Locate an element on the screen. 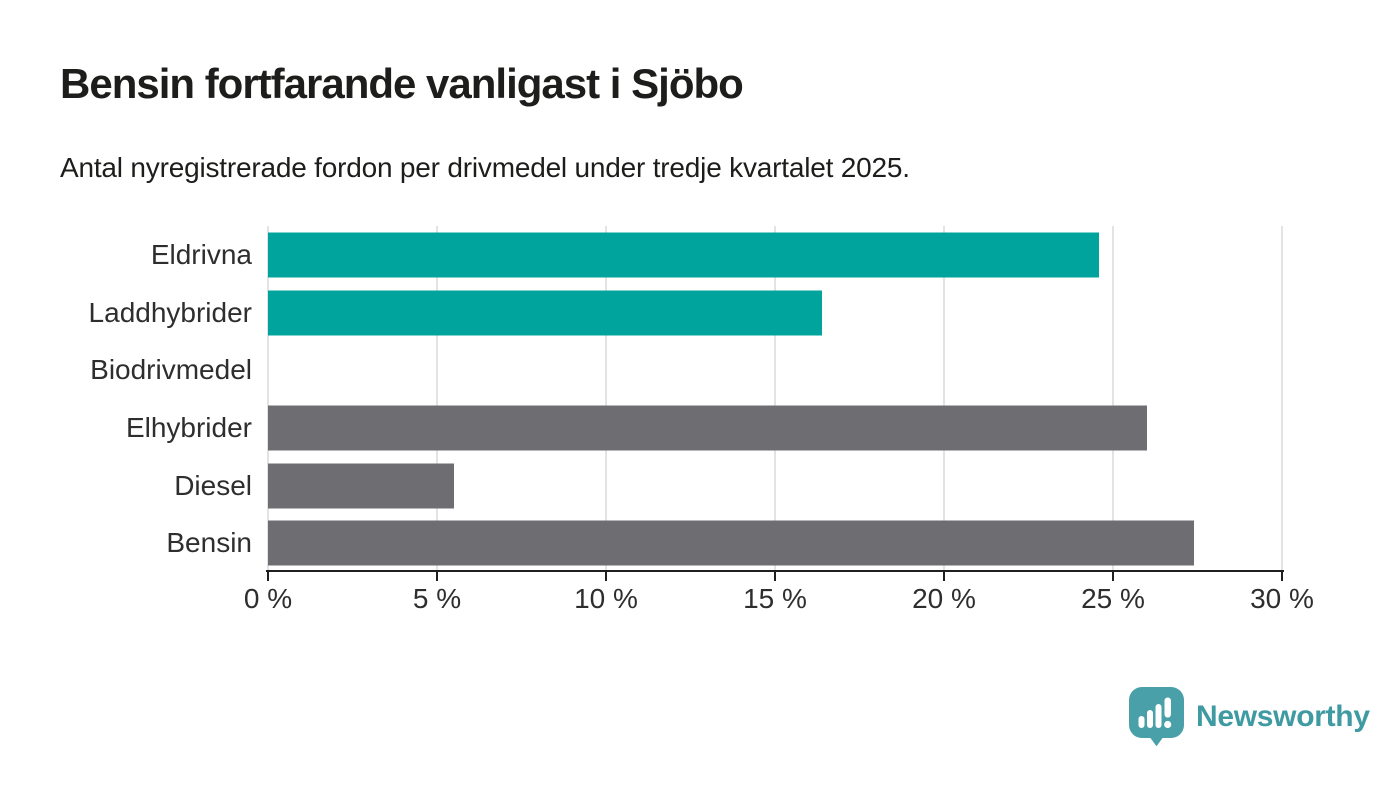  x-tick-label: 0 % is located at coordinates (268, 598).